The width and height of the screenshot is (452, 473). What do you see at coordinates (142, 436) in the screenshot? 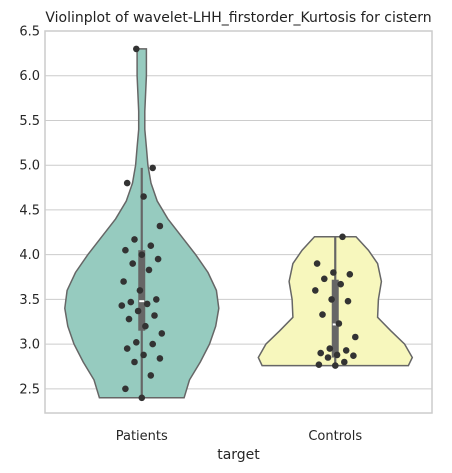
I see `x-tick-label: Patients` at bounding box center [142, 436].